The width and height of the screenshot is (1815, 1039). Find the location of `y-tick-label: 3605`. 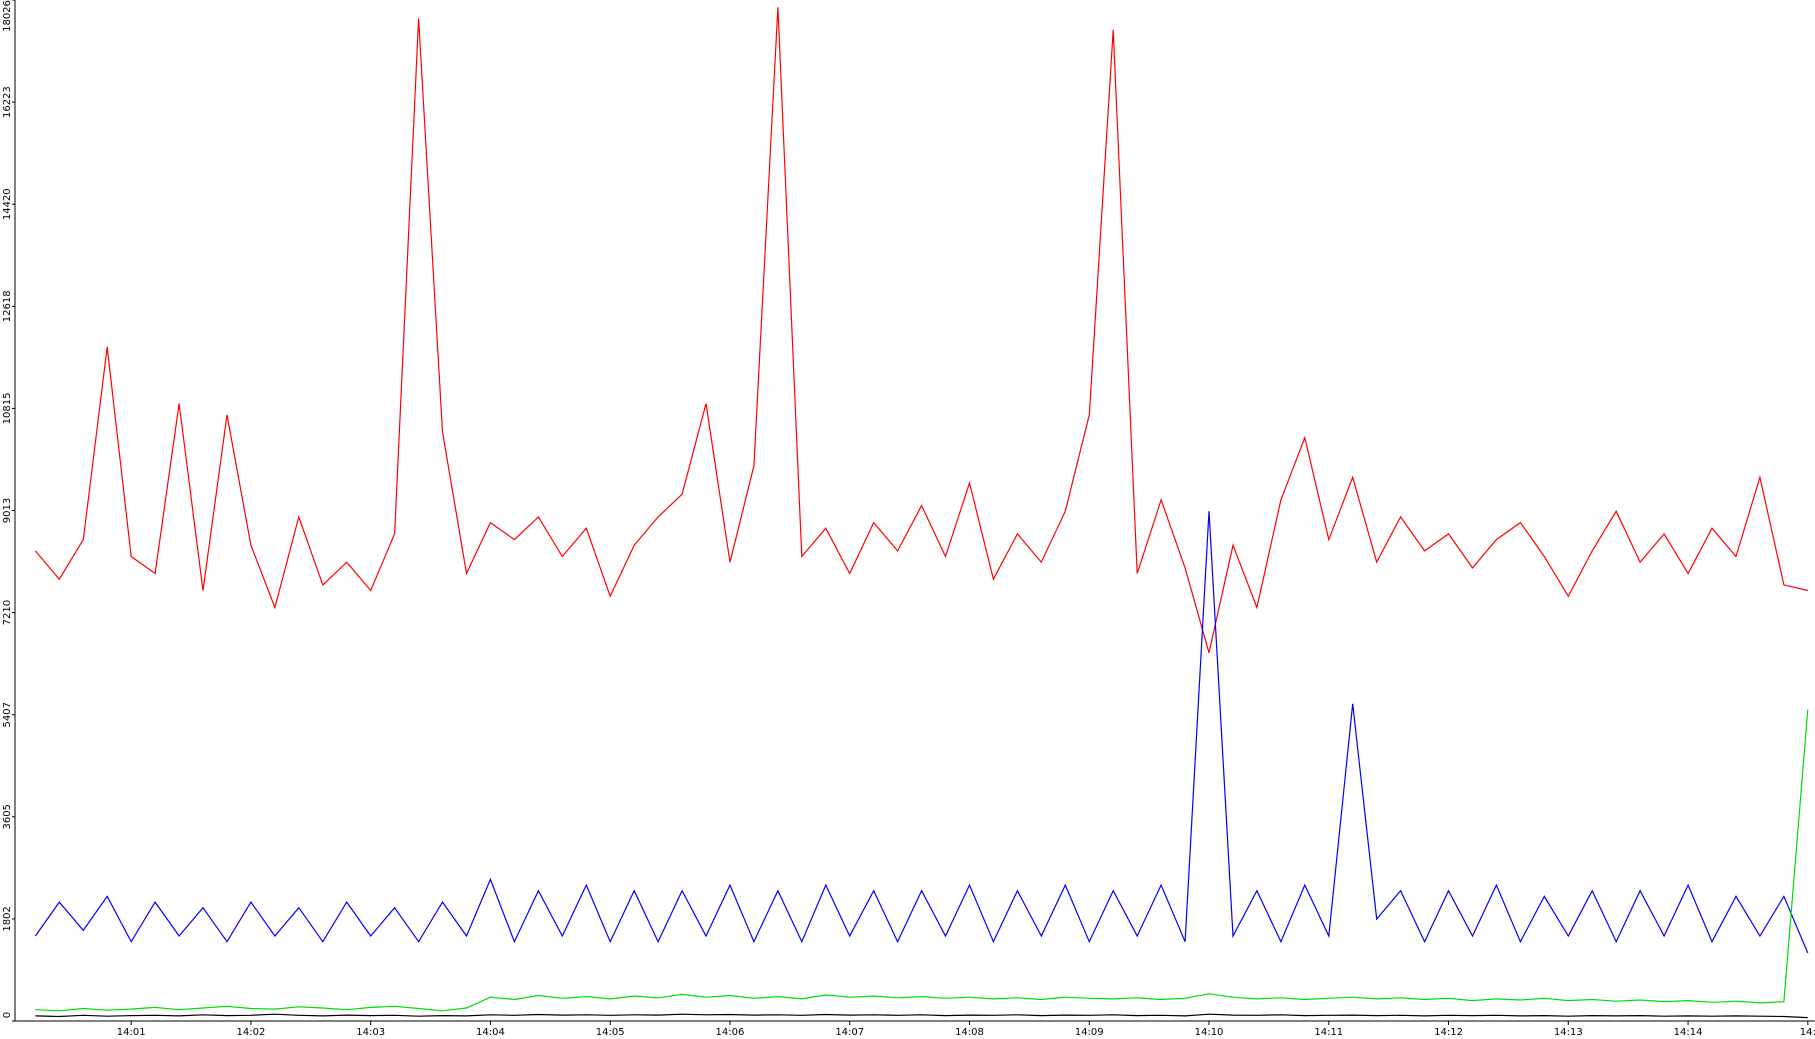

y-tick-label: 3605 is located at coordinates (7, 816).